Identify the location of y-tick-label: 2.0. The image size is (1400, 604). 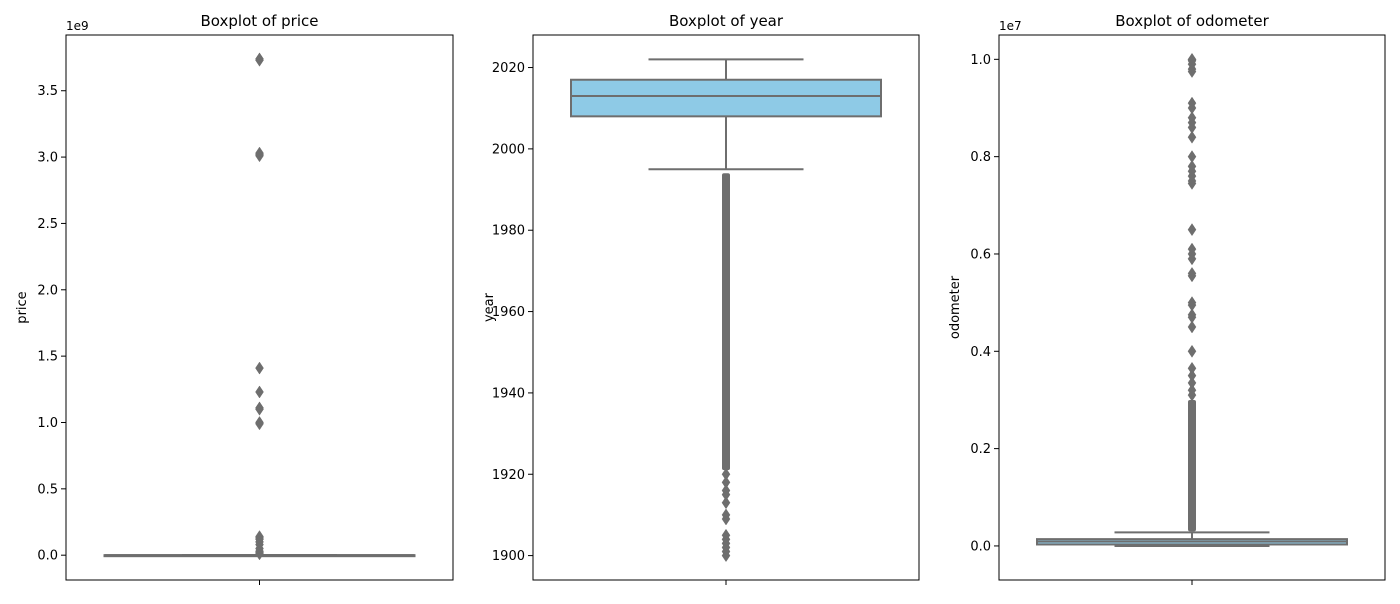
(47, 290).